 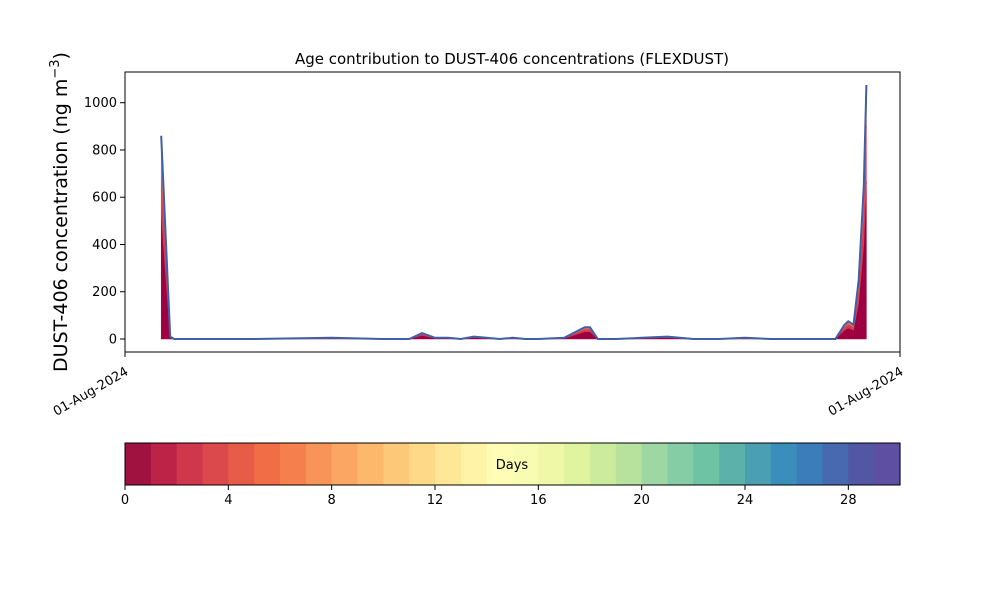 What do you see at coordinates (435, 500) in the screenshot?
I see `colorbar-tick-label-3: 12` at bounding box center [435, 500].